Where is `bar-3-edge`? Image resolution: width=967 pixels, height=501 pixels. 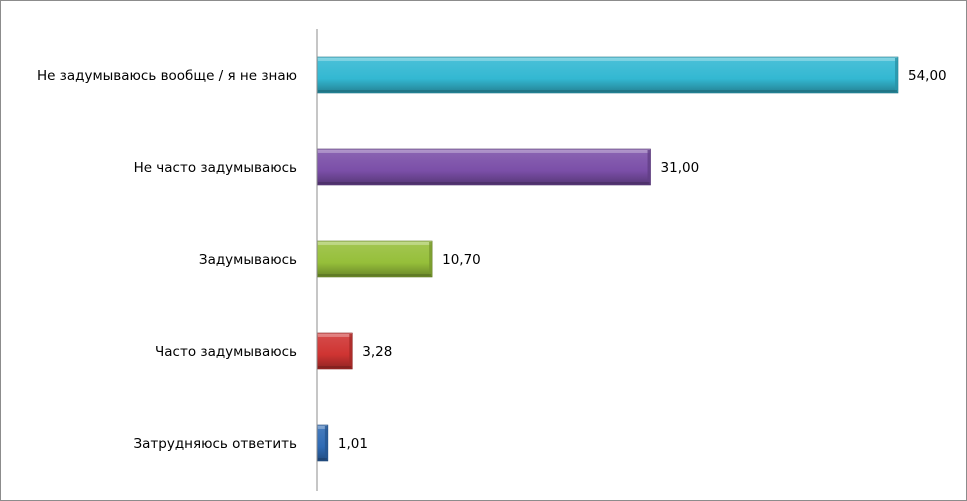
bar-3-edge is located at coordinates (431, 259).